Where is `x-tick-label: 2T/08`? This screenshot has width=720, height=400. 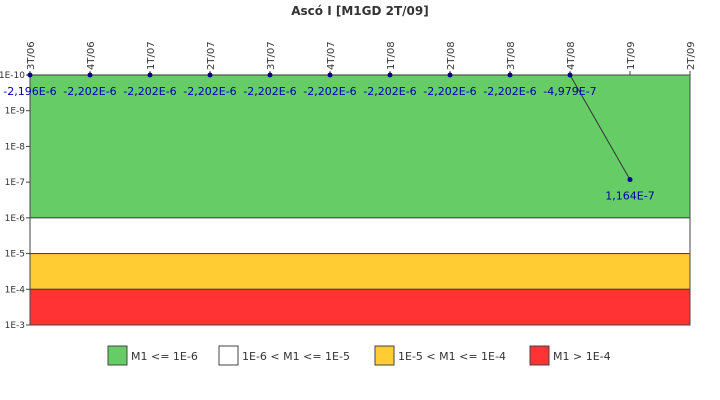 x-tick-label: 2T/08 is located at coordinates (451, 55).